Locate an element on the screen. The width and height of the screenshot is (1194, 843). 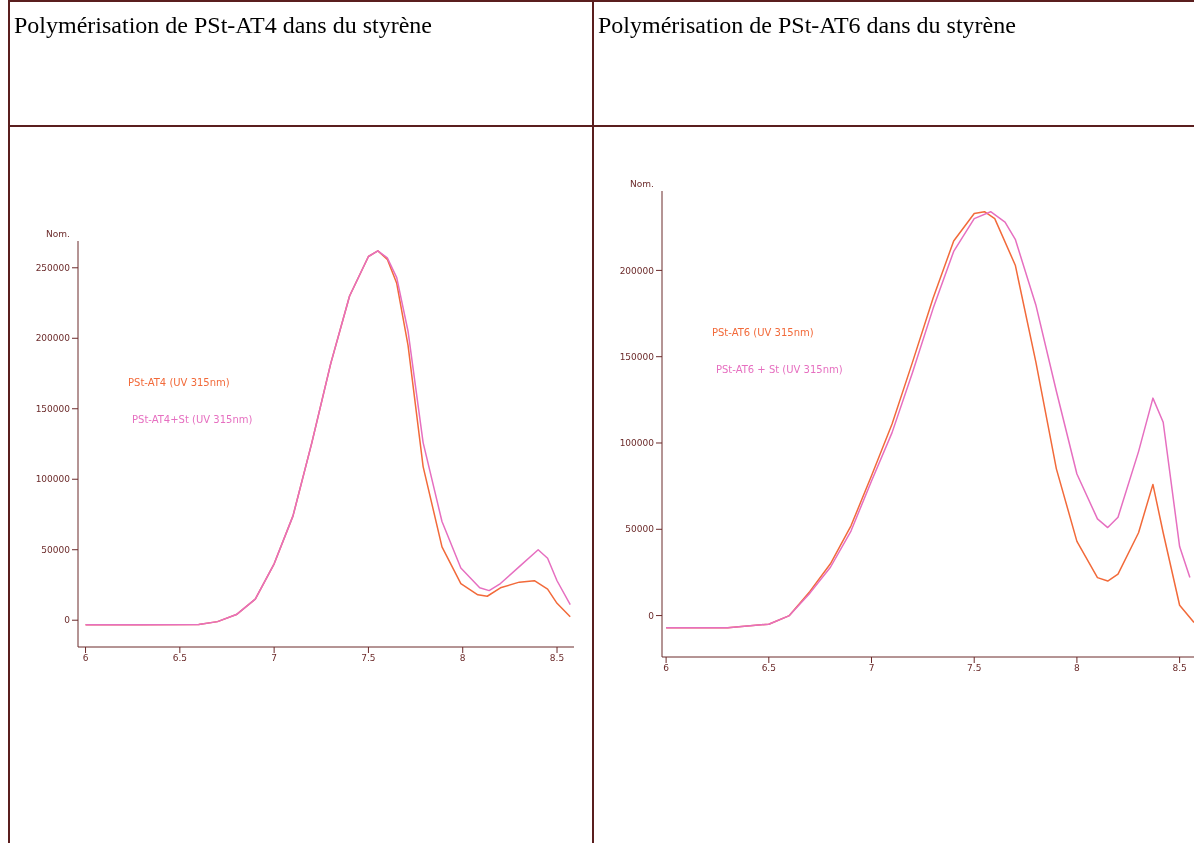
text: PSt-AT6 (UV 315nm) is located at coordinates (763, 332).